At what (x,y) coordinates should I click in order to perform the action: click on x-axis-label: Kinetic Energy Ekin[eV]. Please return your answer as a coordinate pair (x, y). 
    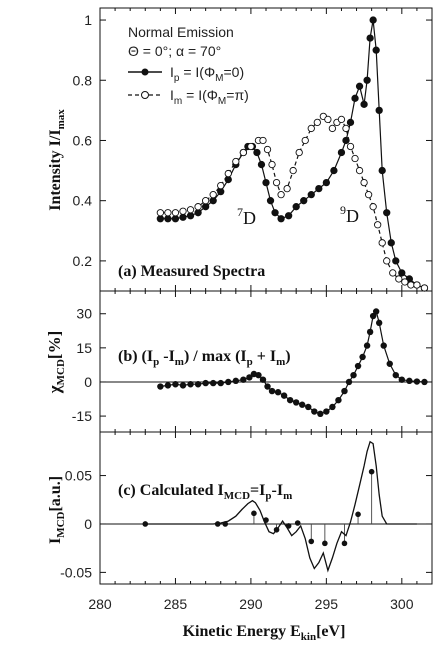
    Looking at the image, I should click on (264, 633).